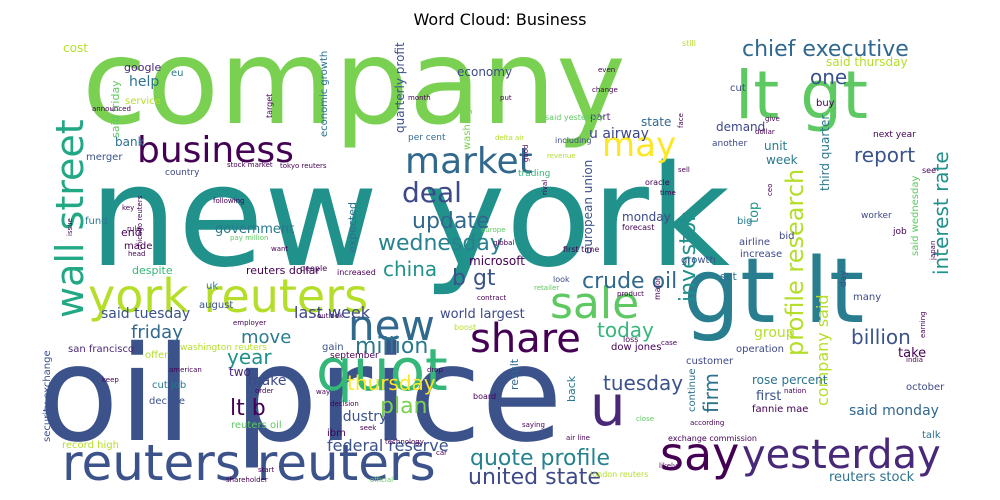 The image size is (1000, 500). Describe the element at coordinates (177, 73) in the screenshot. I see `word-eu: eu` at that location.